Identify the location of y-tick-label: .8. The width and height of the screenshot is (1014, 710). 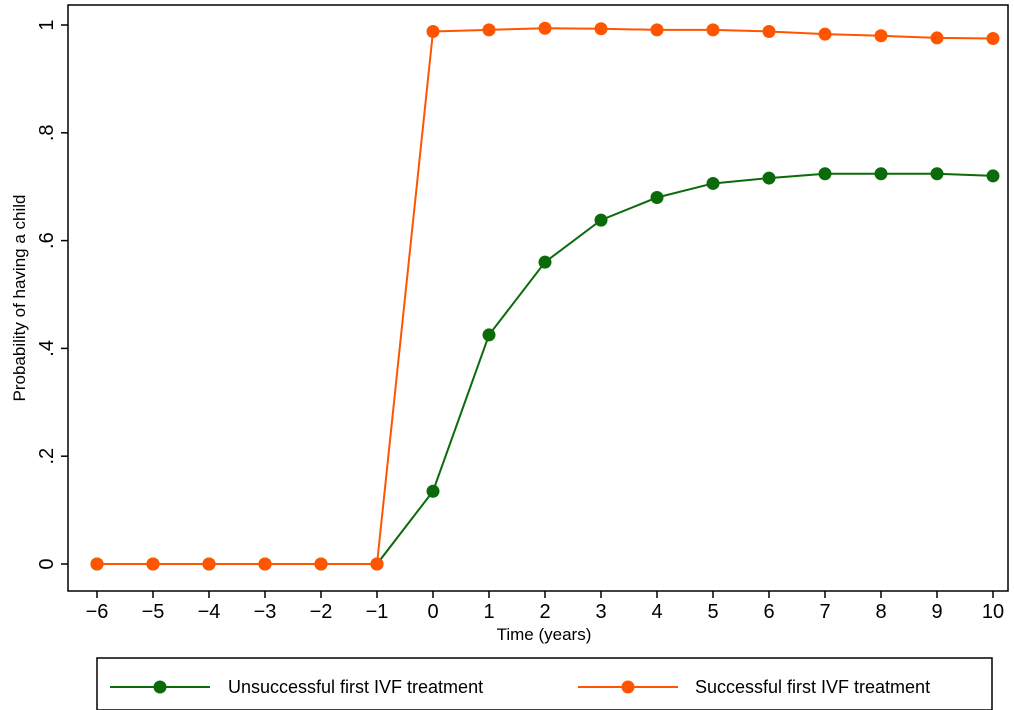
(47, 132).